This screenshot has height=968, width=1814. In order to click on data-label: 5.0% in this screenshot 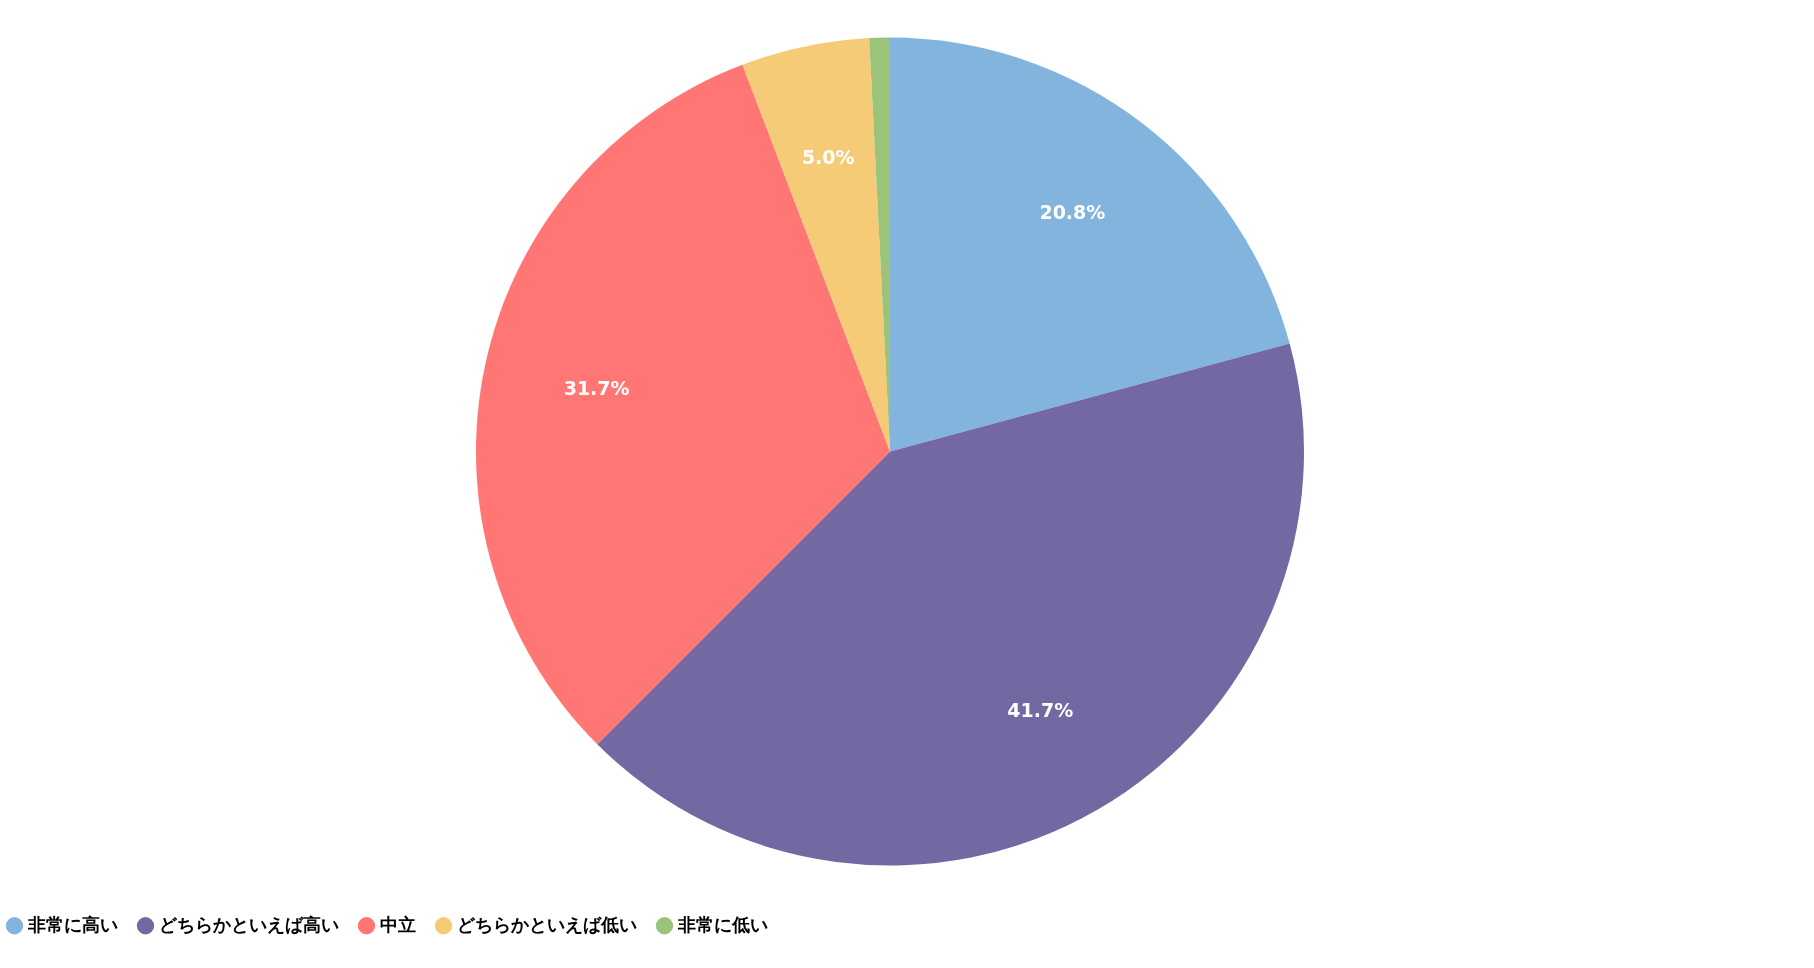, I will do `click(828, 156)`.